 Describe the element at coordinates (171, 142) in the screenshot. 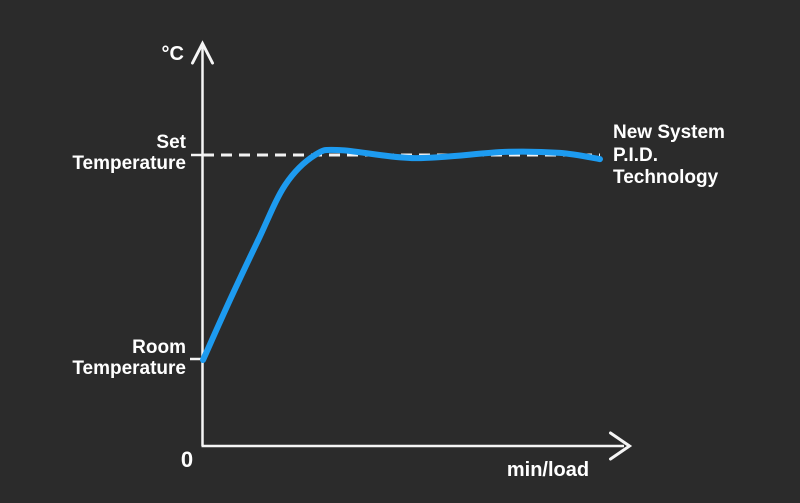

I see `set-temperature-label-line1: Set` at that location.